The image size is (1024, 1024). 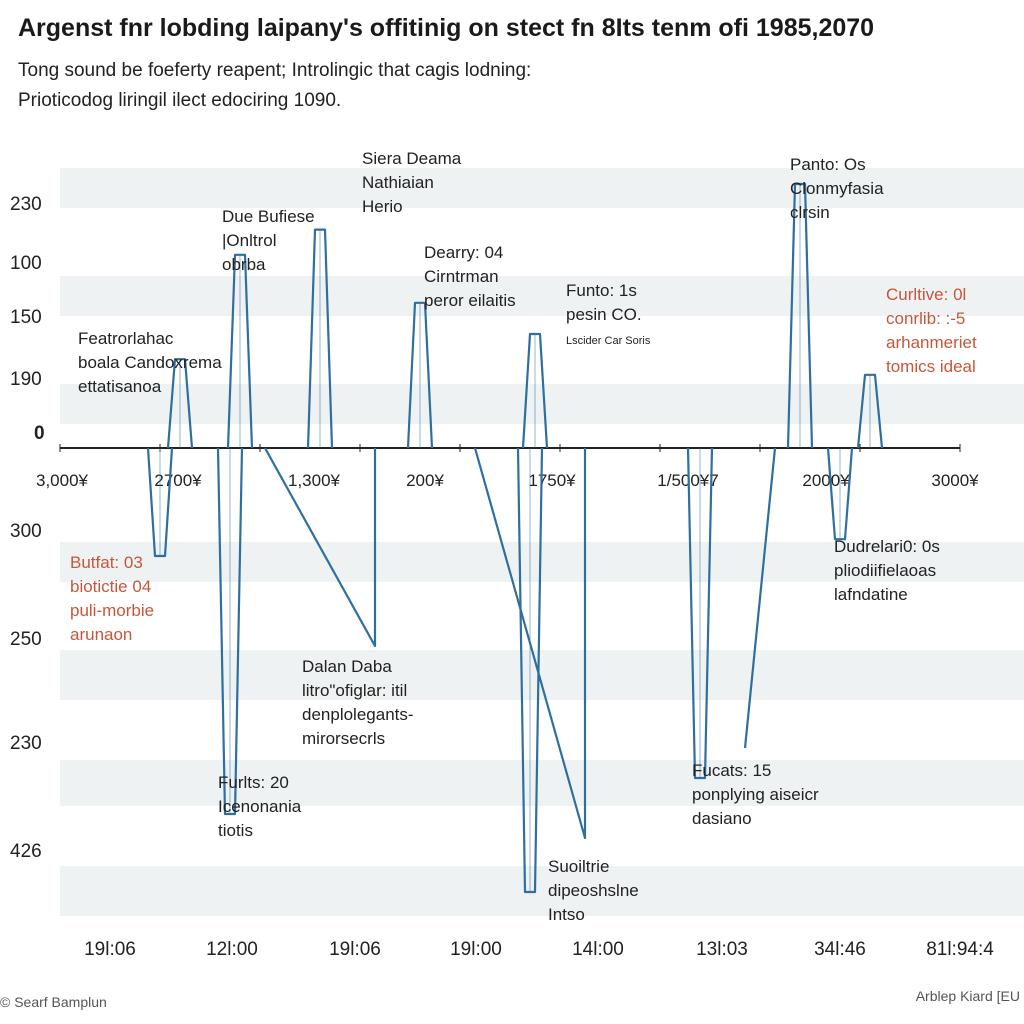 I want to click on annotation-label: denplolegants-, so click(x=358, y=714).